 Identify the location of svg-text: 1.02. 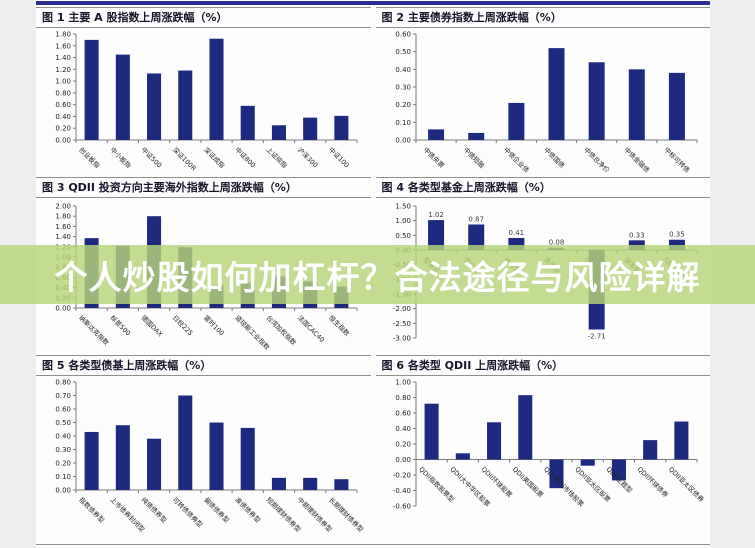
(436, 215).